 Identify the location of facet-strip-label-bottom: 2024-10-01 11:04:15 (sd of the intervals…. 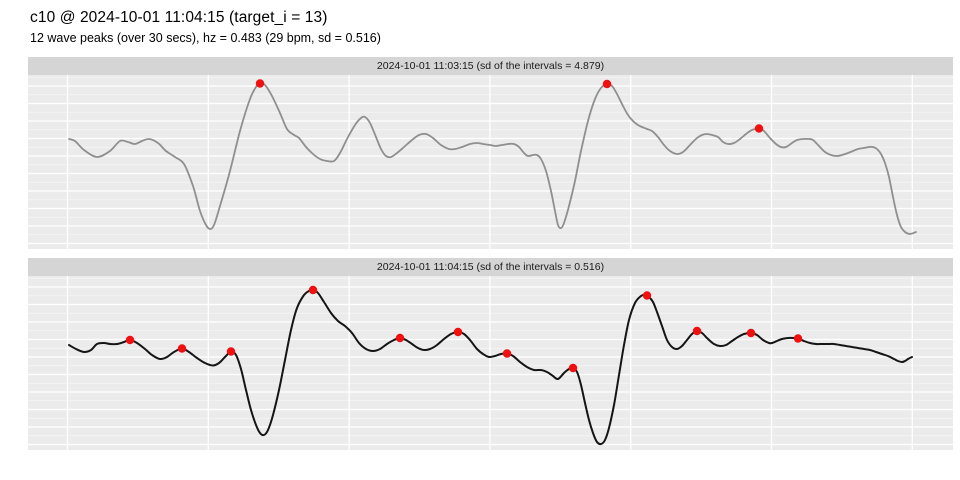
(490, 267).